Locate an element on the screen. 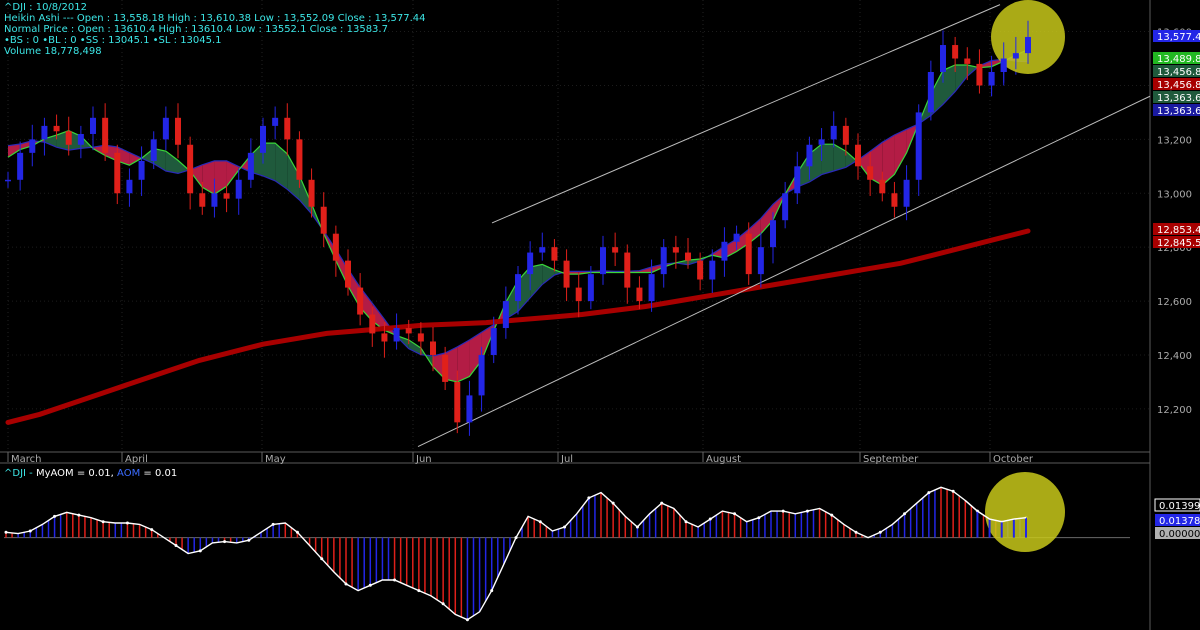  price-tag-label: 13,456.8 is located at coordinates (1178, 85).